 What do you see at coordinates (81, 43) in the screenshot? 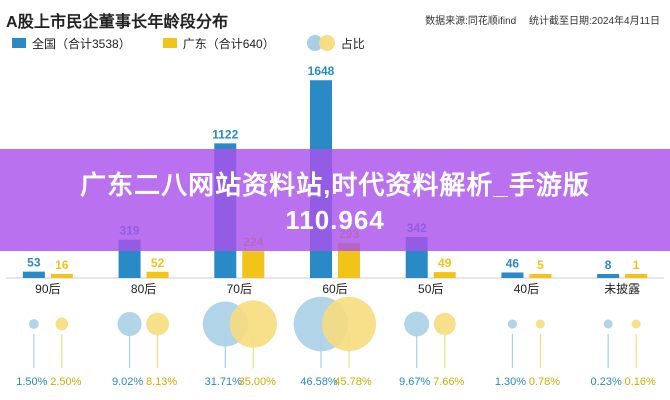
I see `legend-label-national: 全国（合计3538）` at bounding box center [81, 43].